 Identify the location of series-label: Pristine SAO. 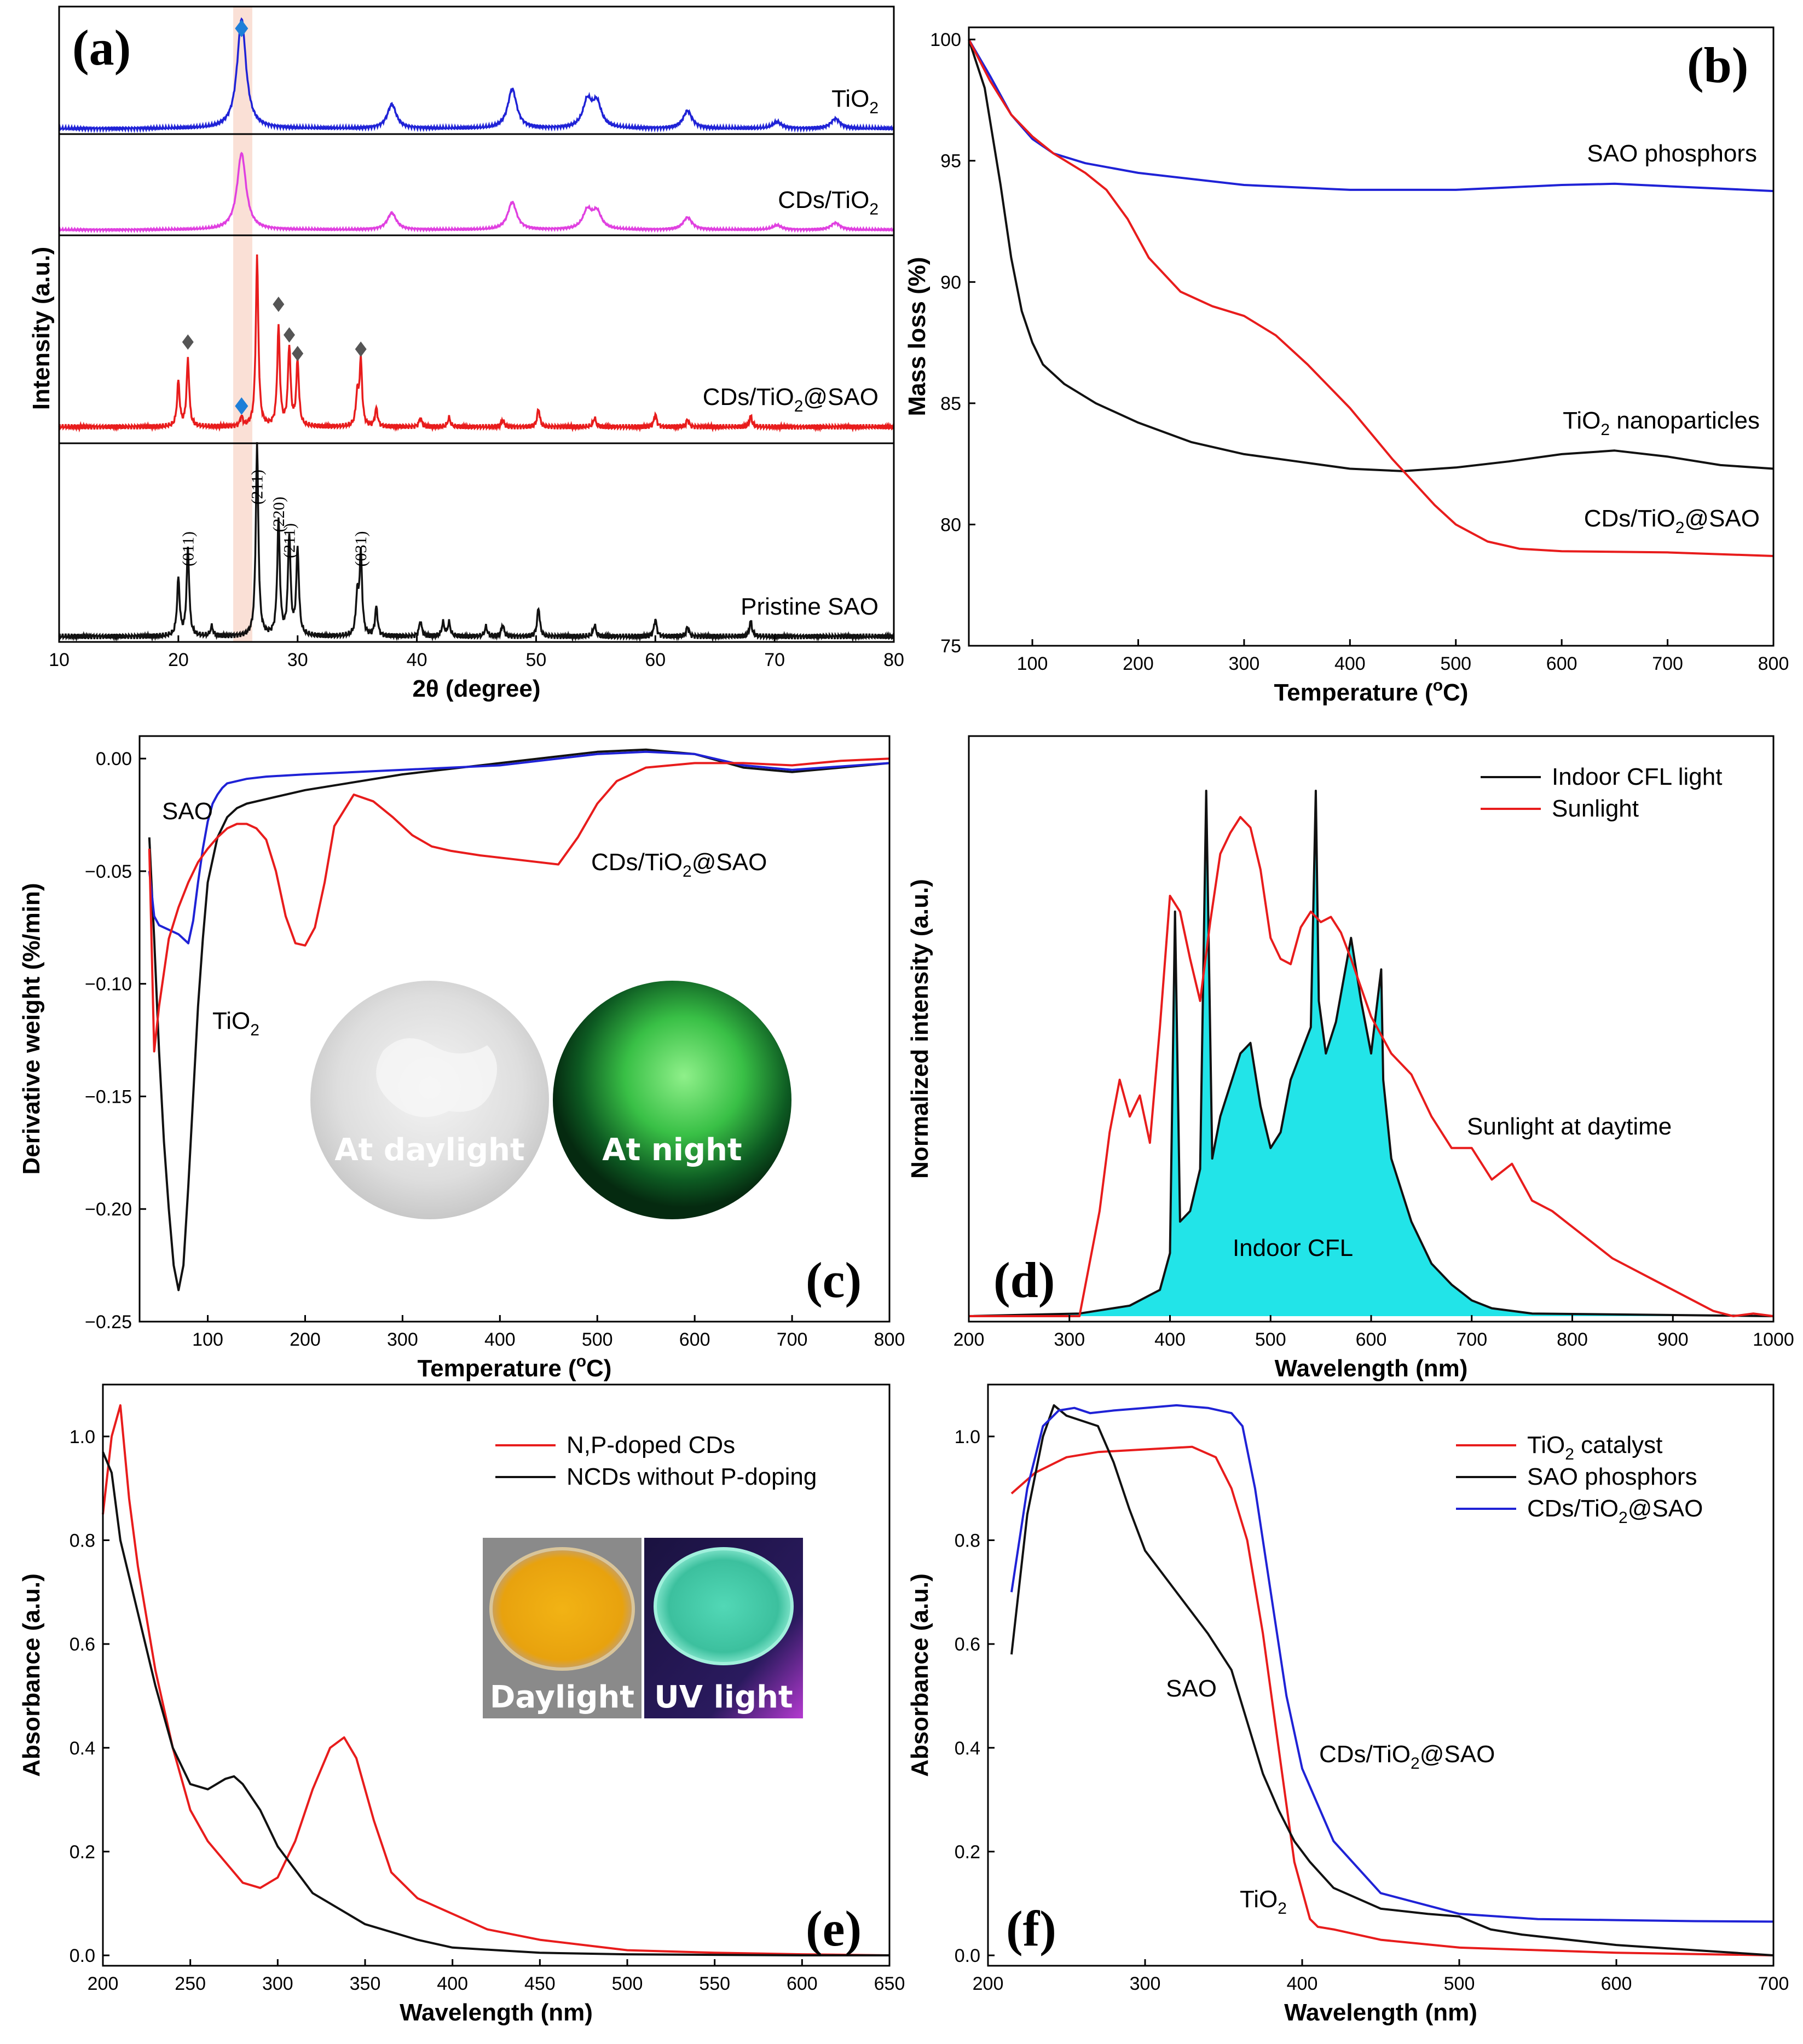
(810, 606).